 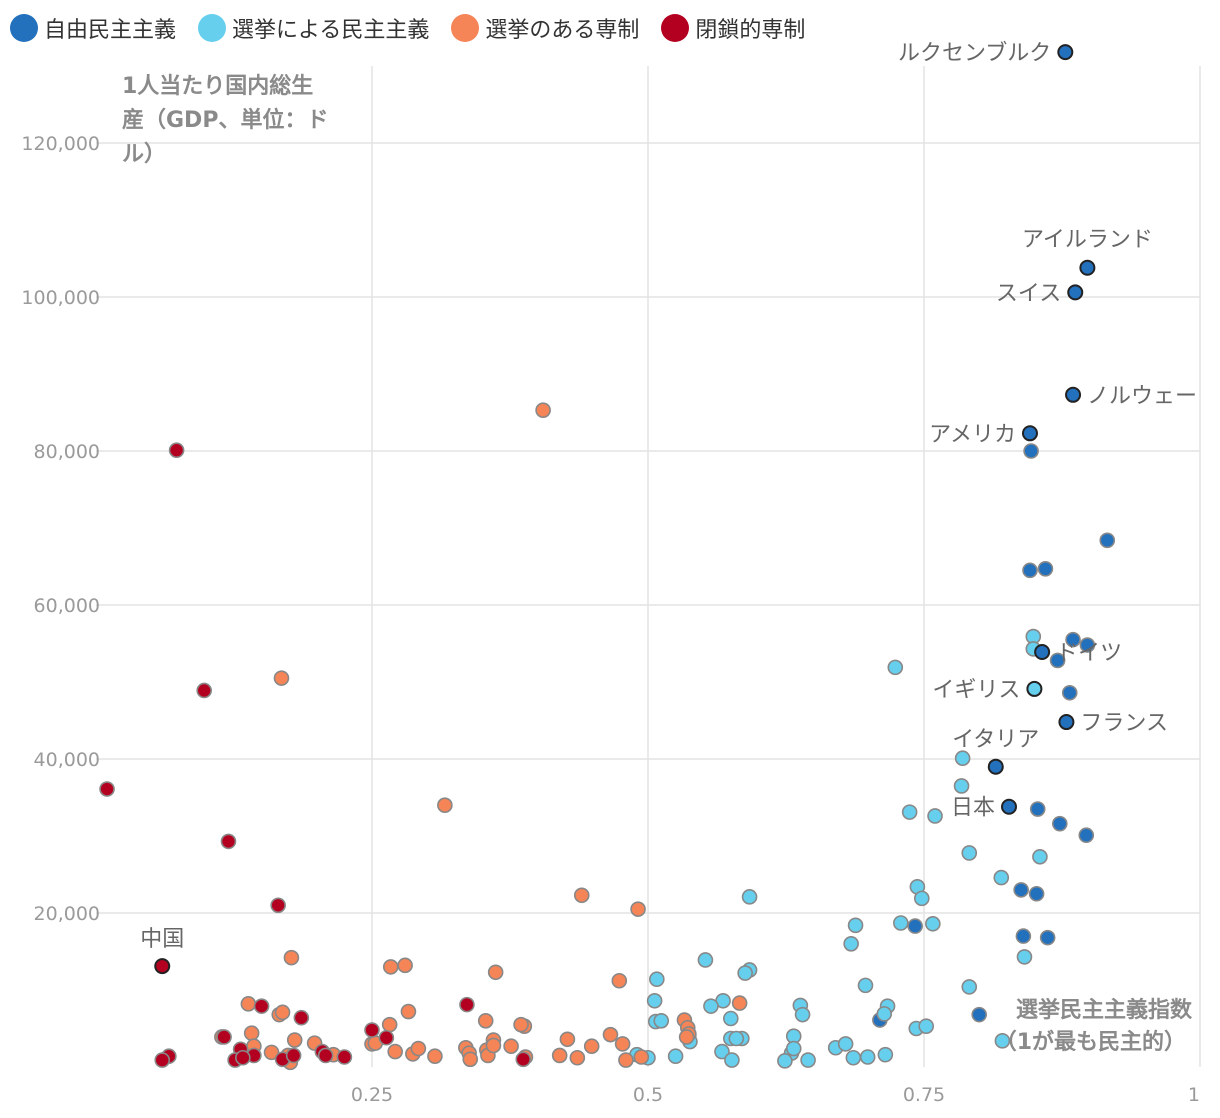 What do you see at coordinates (313, 28) in the screenshot?
I see `legend-item-electoral-democracy: 選挙による民主主義` at bounding box center [313, 28].